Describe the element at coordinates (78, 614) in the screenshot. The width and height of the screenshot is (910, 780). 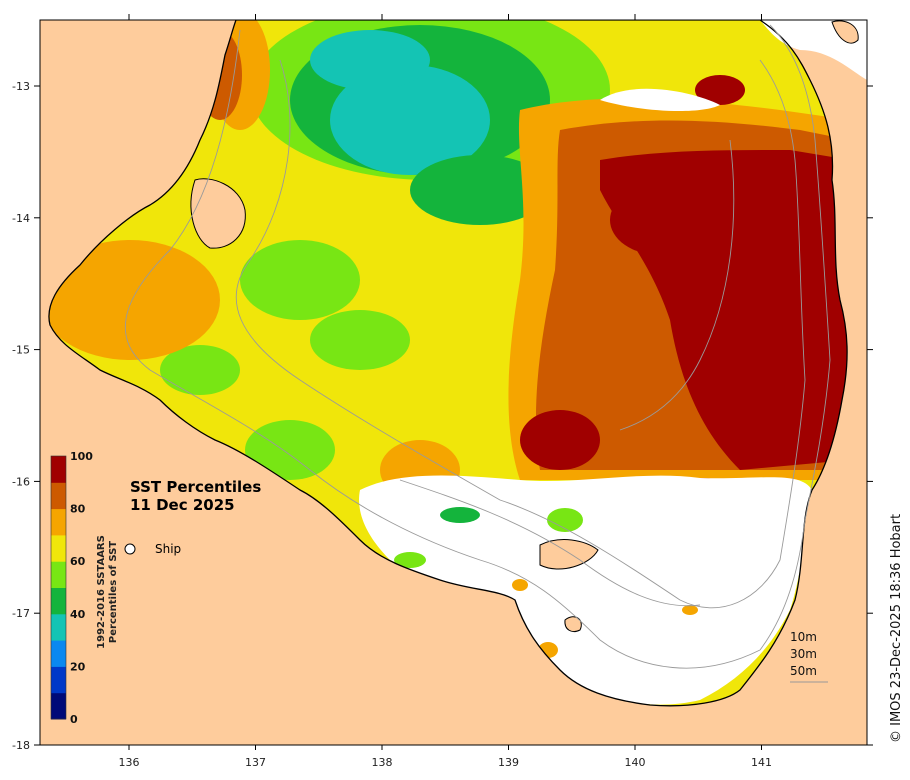
I see `colorbar-tick-label: 40` at that location.